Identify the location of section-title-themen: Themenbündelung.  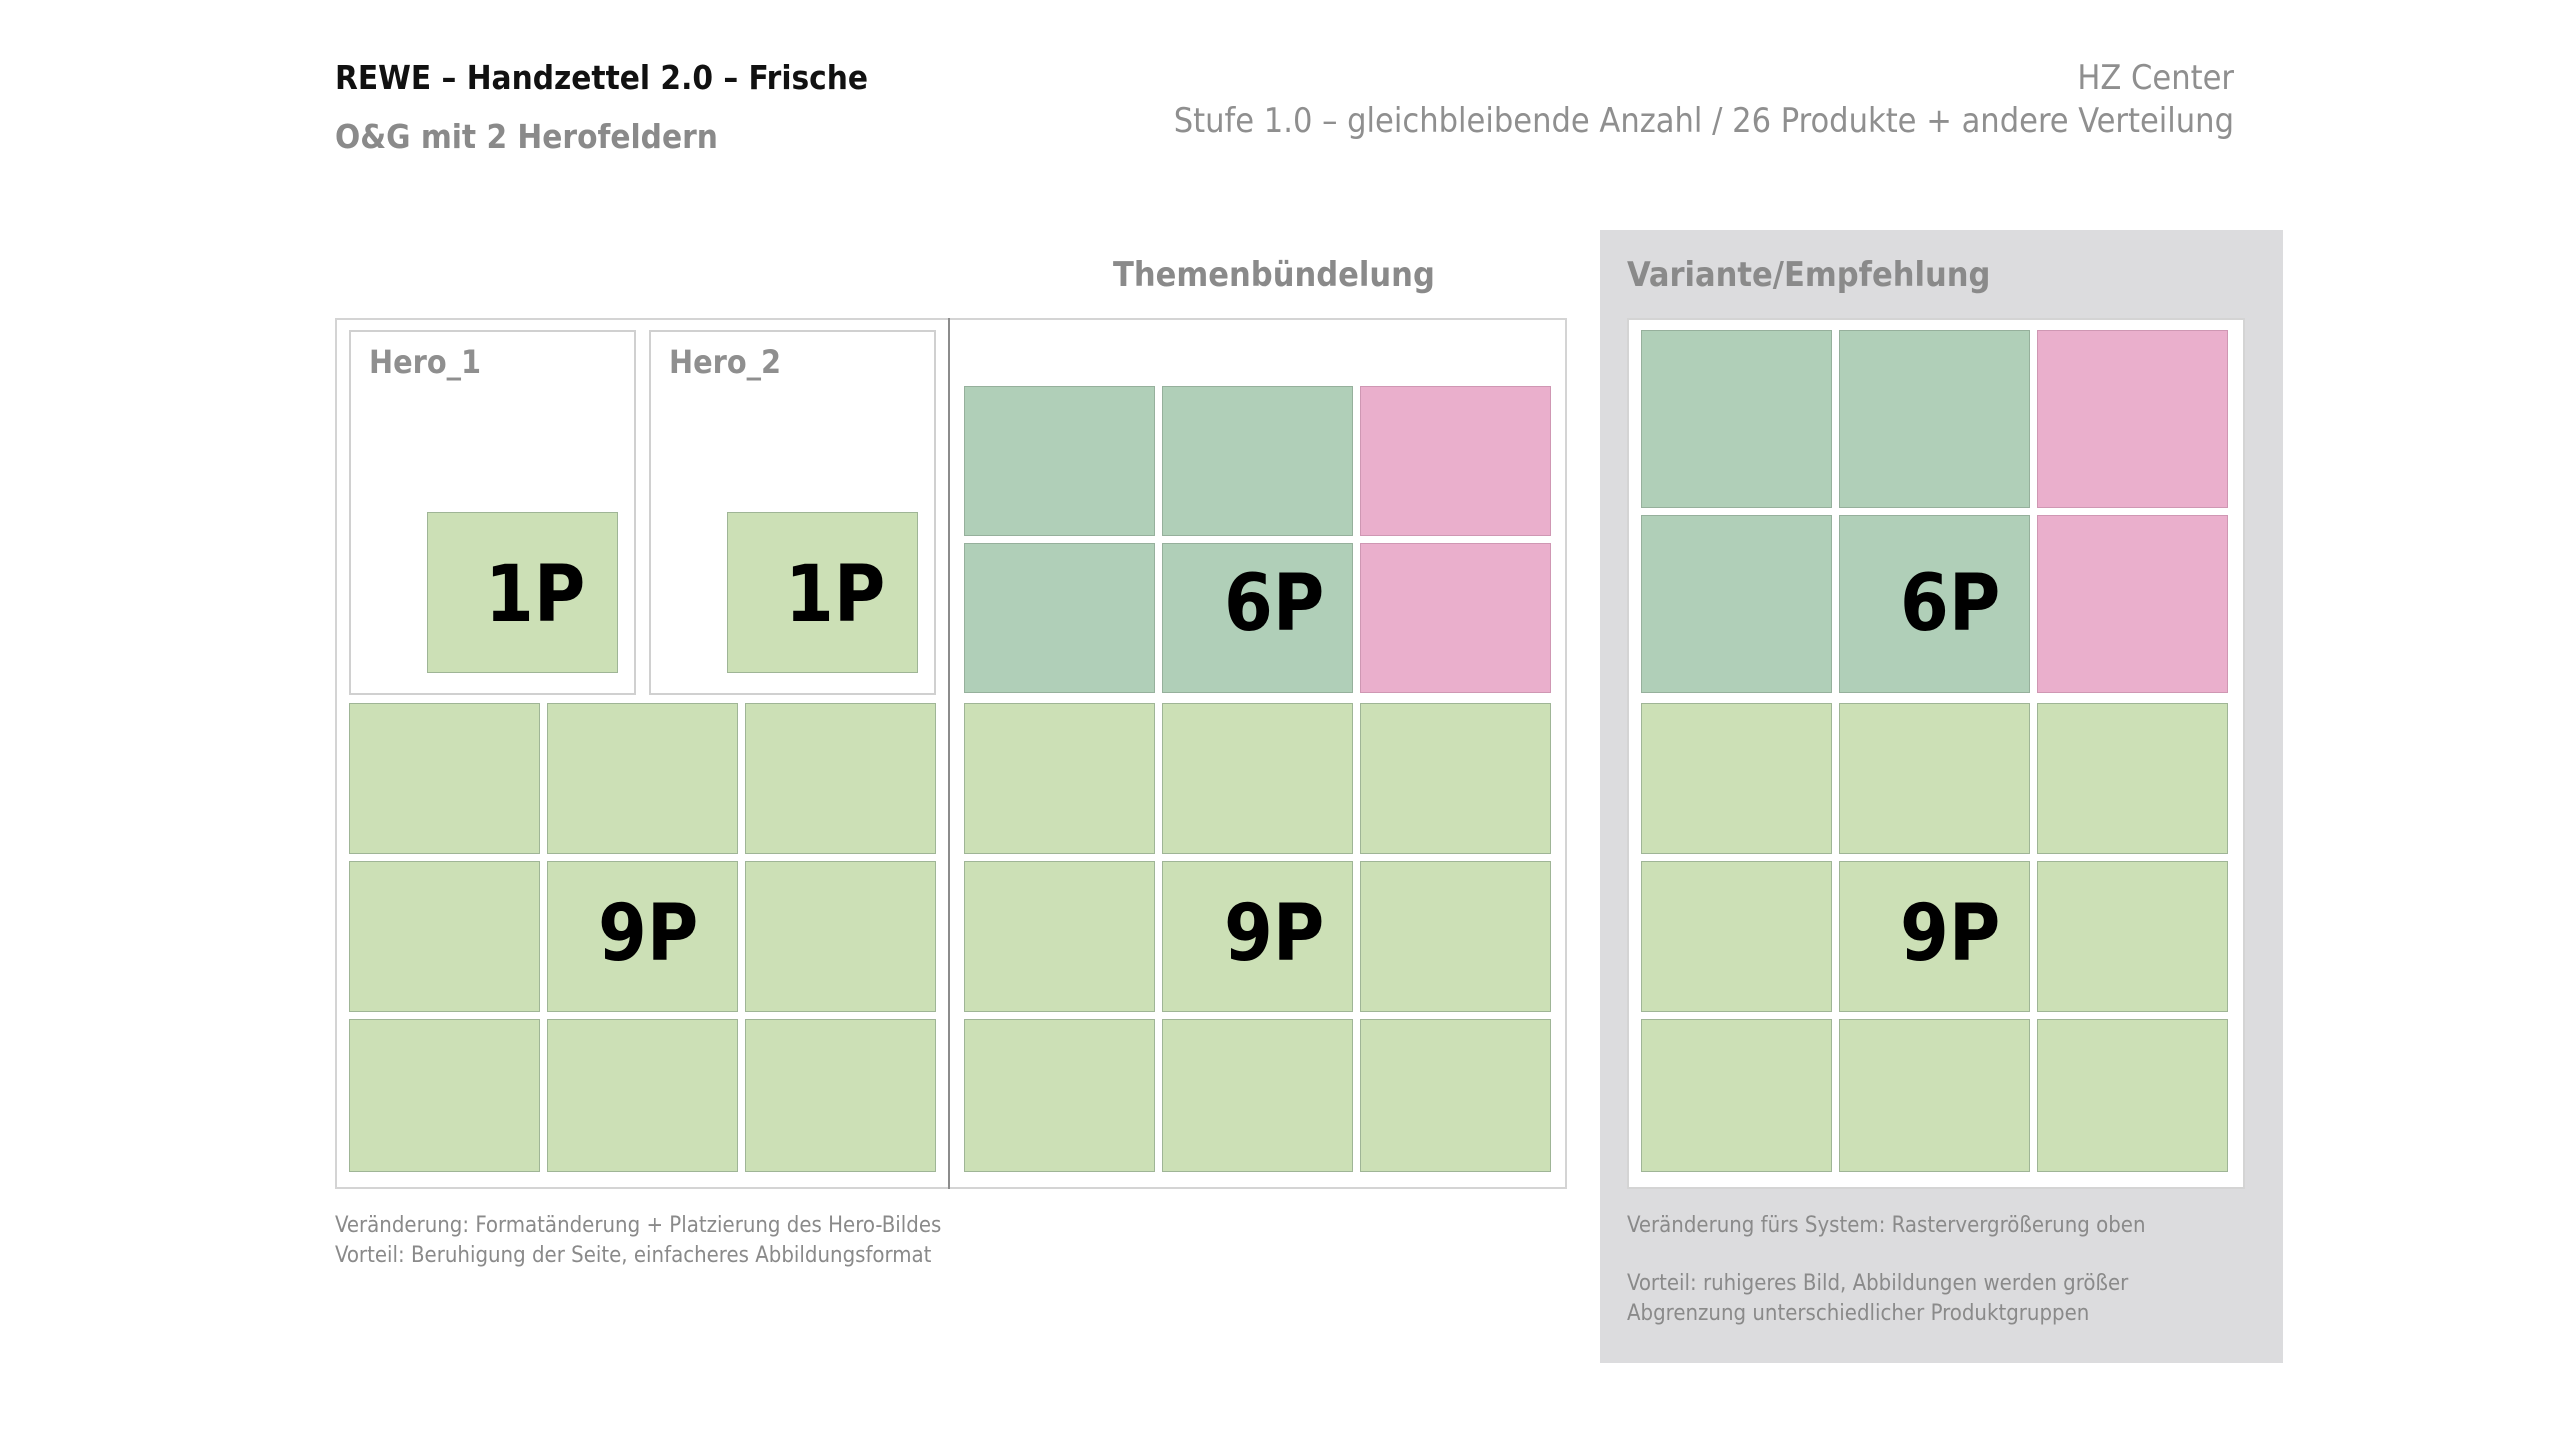
(1274, 275).